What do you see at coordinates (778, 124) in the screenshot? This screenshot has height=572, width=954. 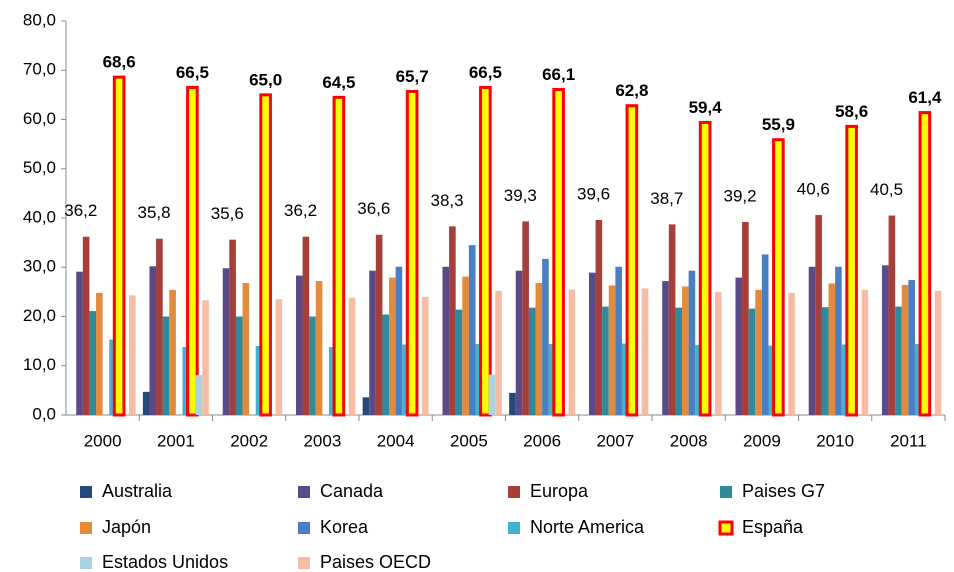 I see `data-label: 55,9` at bounding box center [778, 124].